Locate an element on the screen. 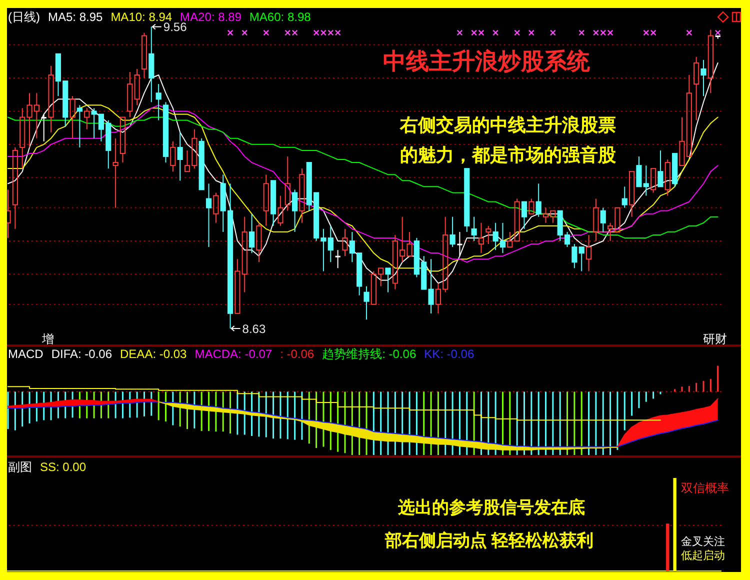  annotation: 低起启动 is located at coordinates (703, 555).